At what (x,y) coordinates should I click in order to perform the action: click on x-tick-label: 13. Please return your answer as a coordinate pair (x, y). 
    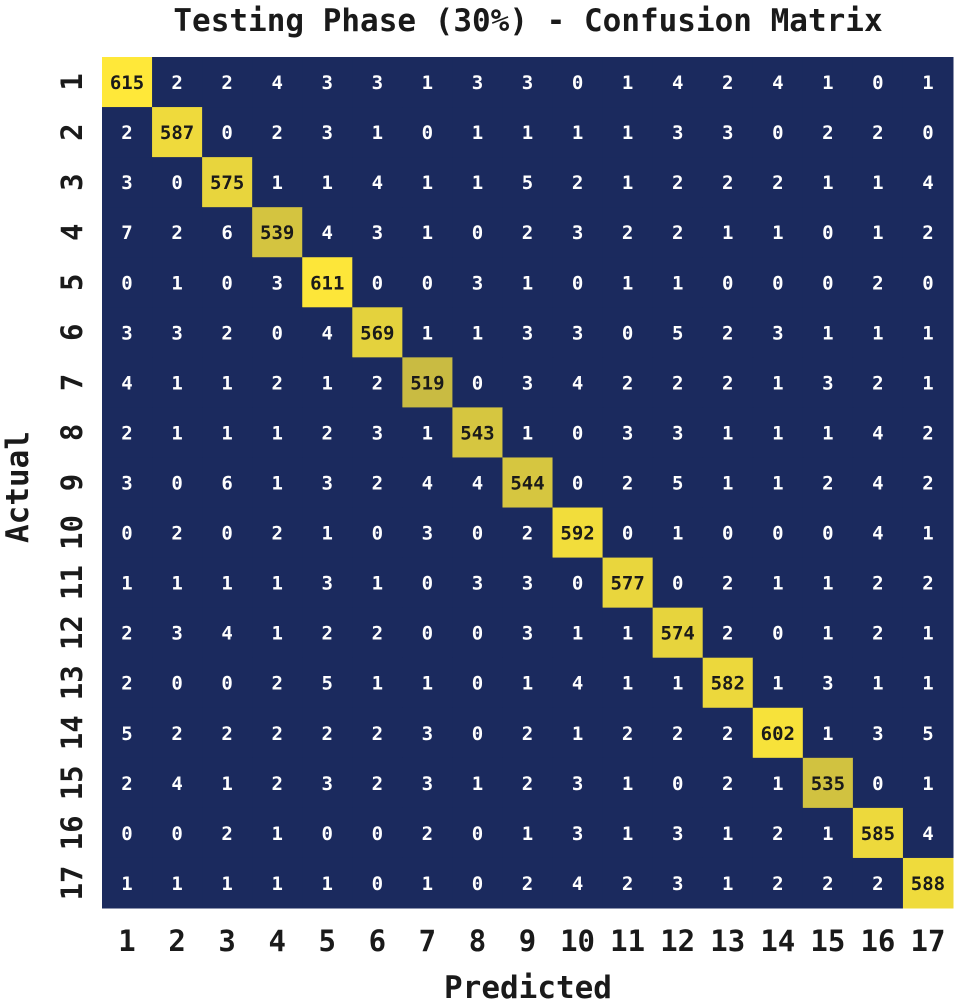
    Looking at the image, I should click on (727, 941).